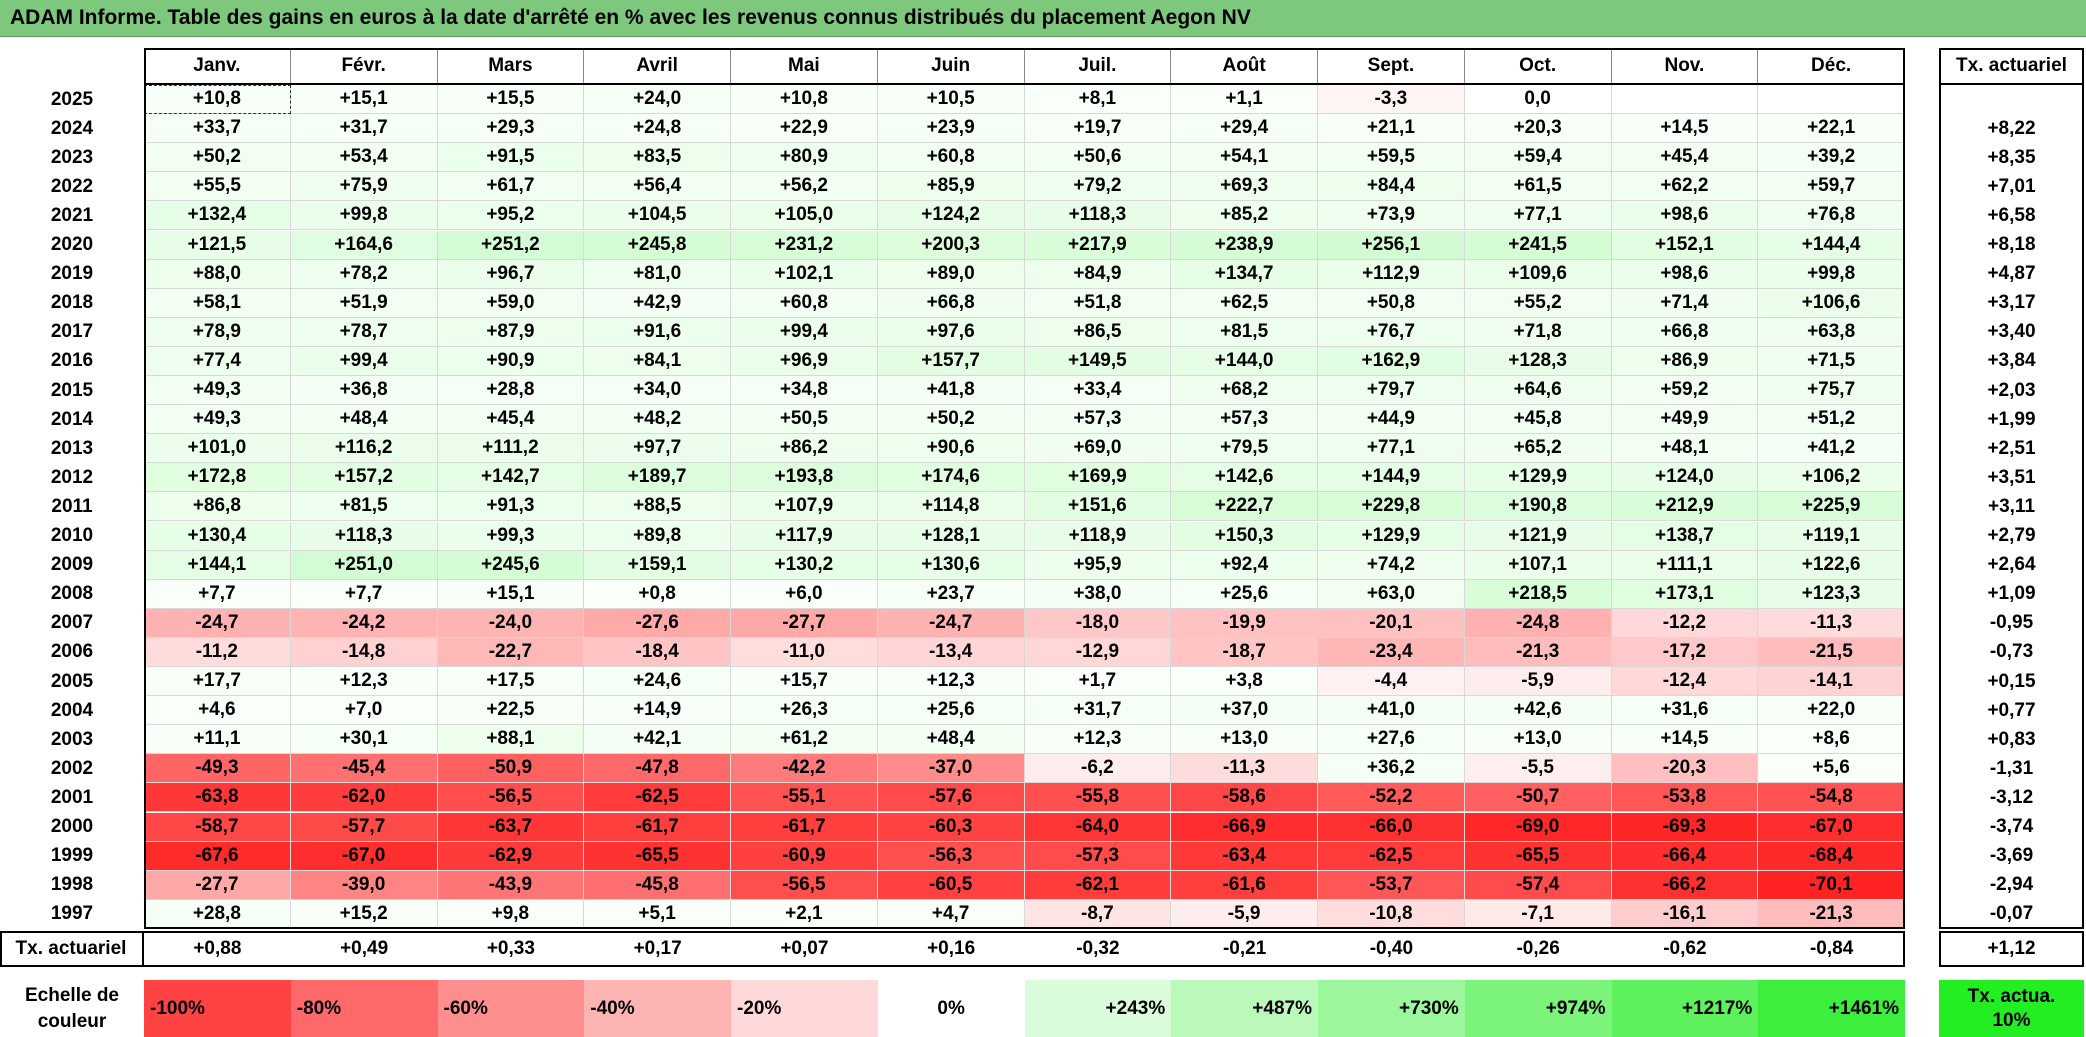 This screenshot has width=2086, height=1037. Describe the element at coordinates (217, 507) in the screenshot. I see `value-cell: +86,8` at that location.